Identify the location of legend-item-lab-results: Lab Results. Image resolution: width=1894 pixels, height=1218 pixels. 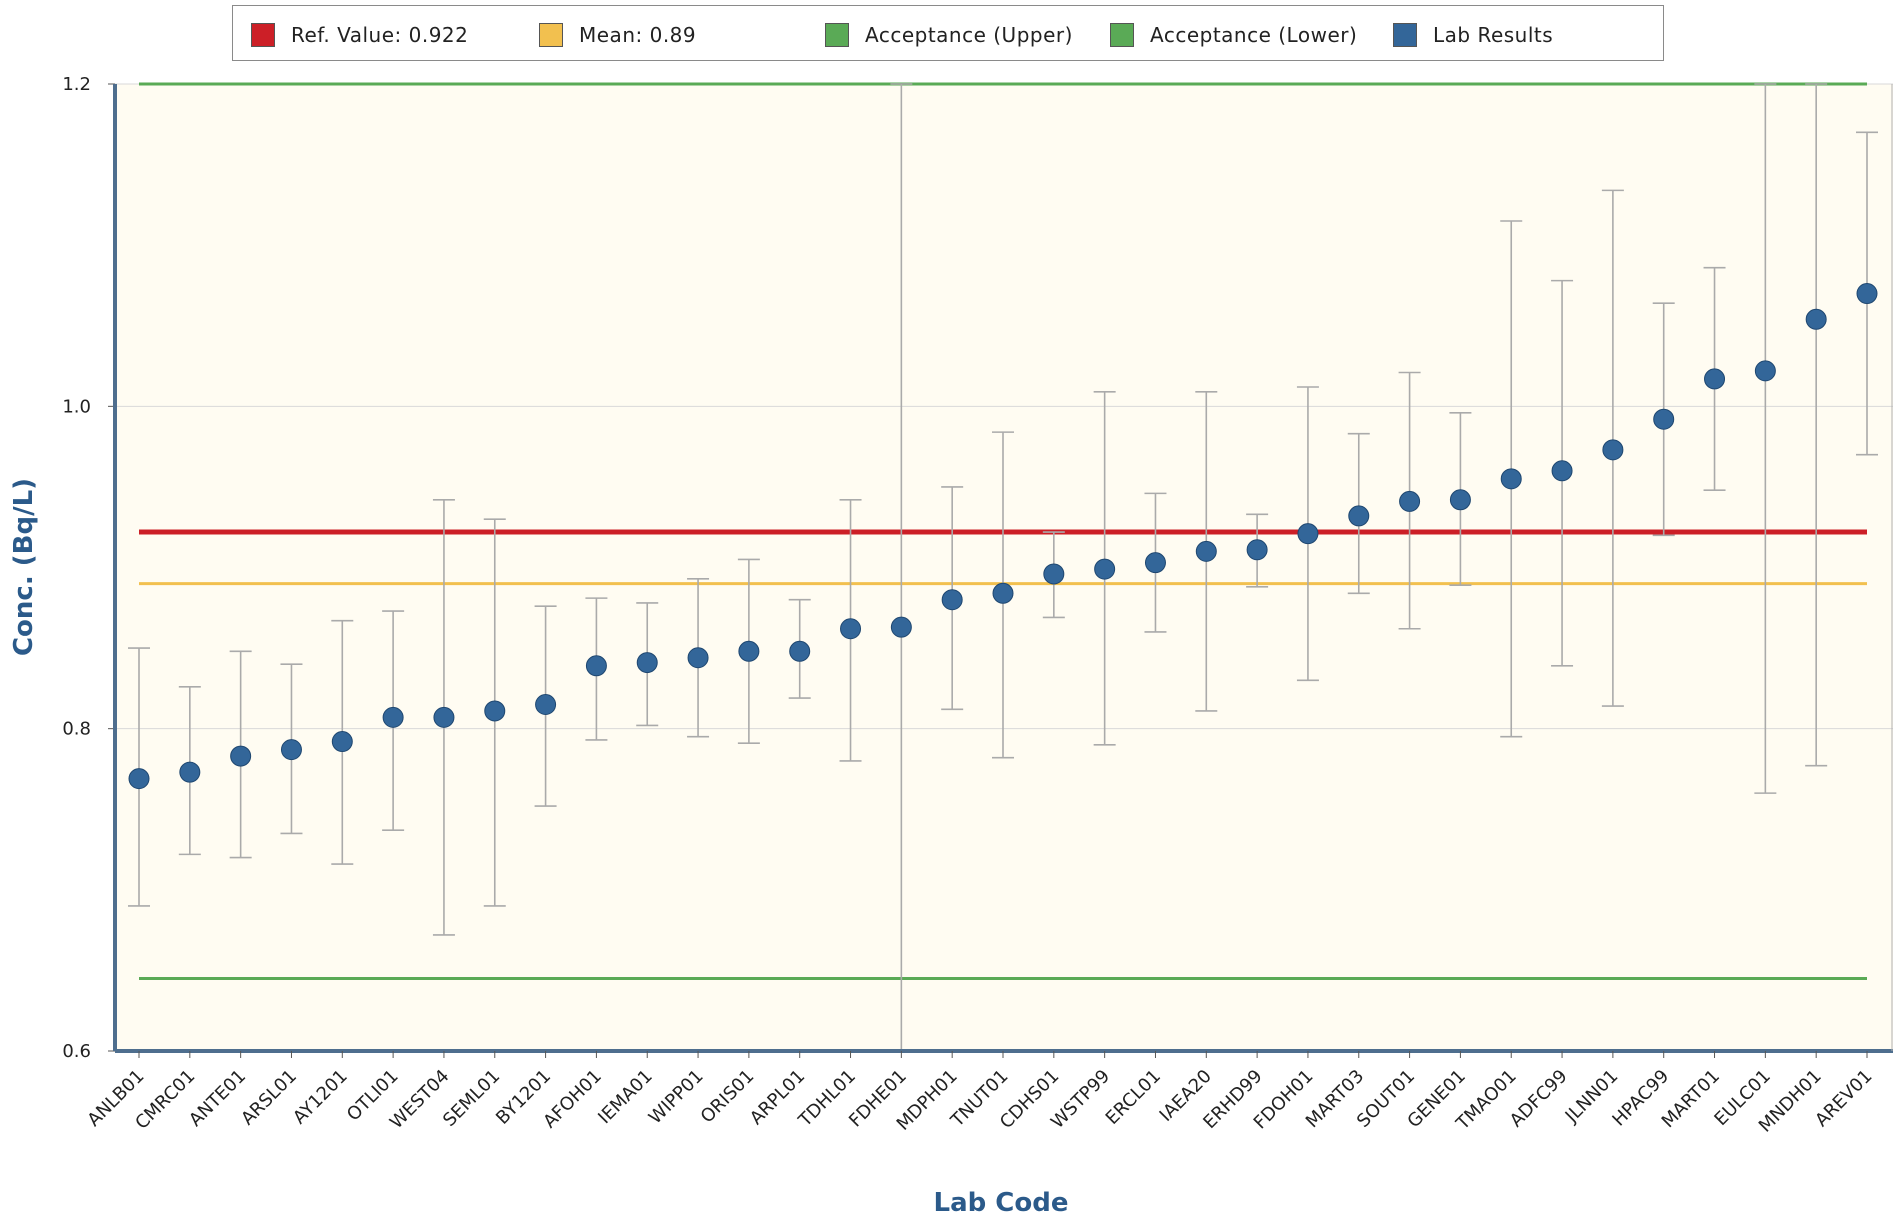
(1473, 35).